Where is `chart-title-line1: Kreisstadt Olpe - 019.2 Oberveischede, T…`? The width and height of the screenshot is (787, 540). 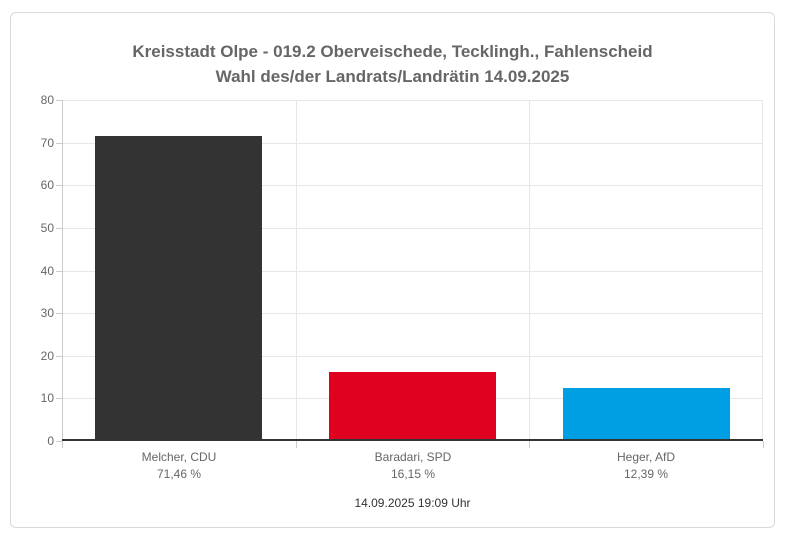 chart-title-line1: Kreisstadt Olpe - 019.2 Oberveischede, T… is located at coordinates (392, 51).